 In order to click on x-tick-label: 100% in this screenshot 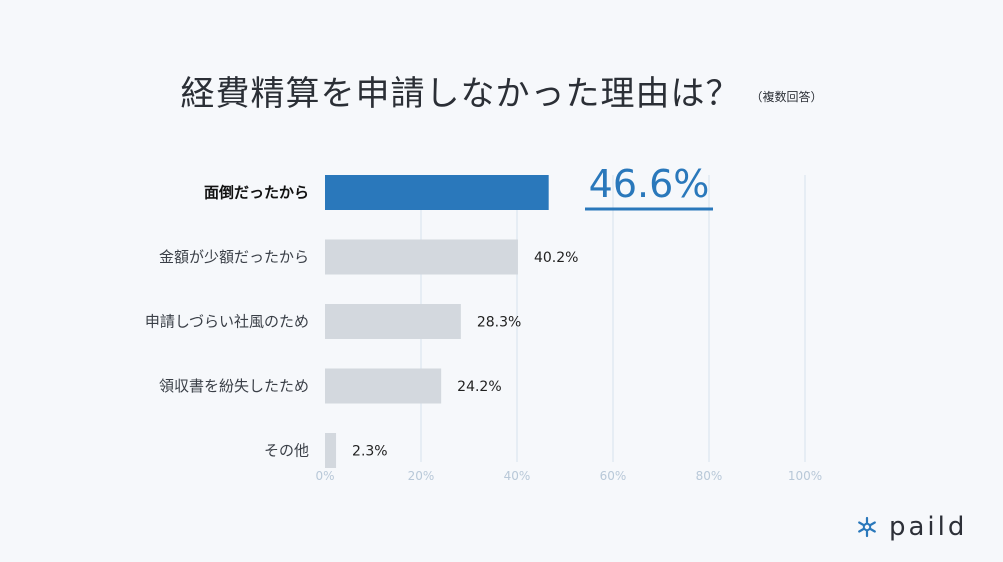, I will do `click(805, 476)`.